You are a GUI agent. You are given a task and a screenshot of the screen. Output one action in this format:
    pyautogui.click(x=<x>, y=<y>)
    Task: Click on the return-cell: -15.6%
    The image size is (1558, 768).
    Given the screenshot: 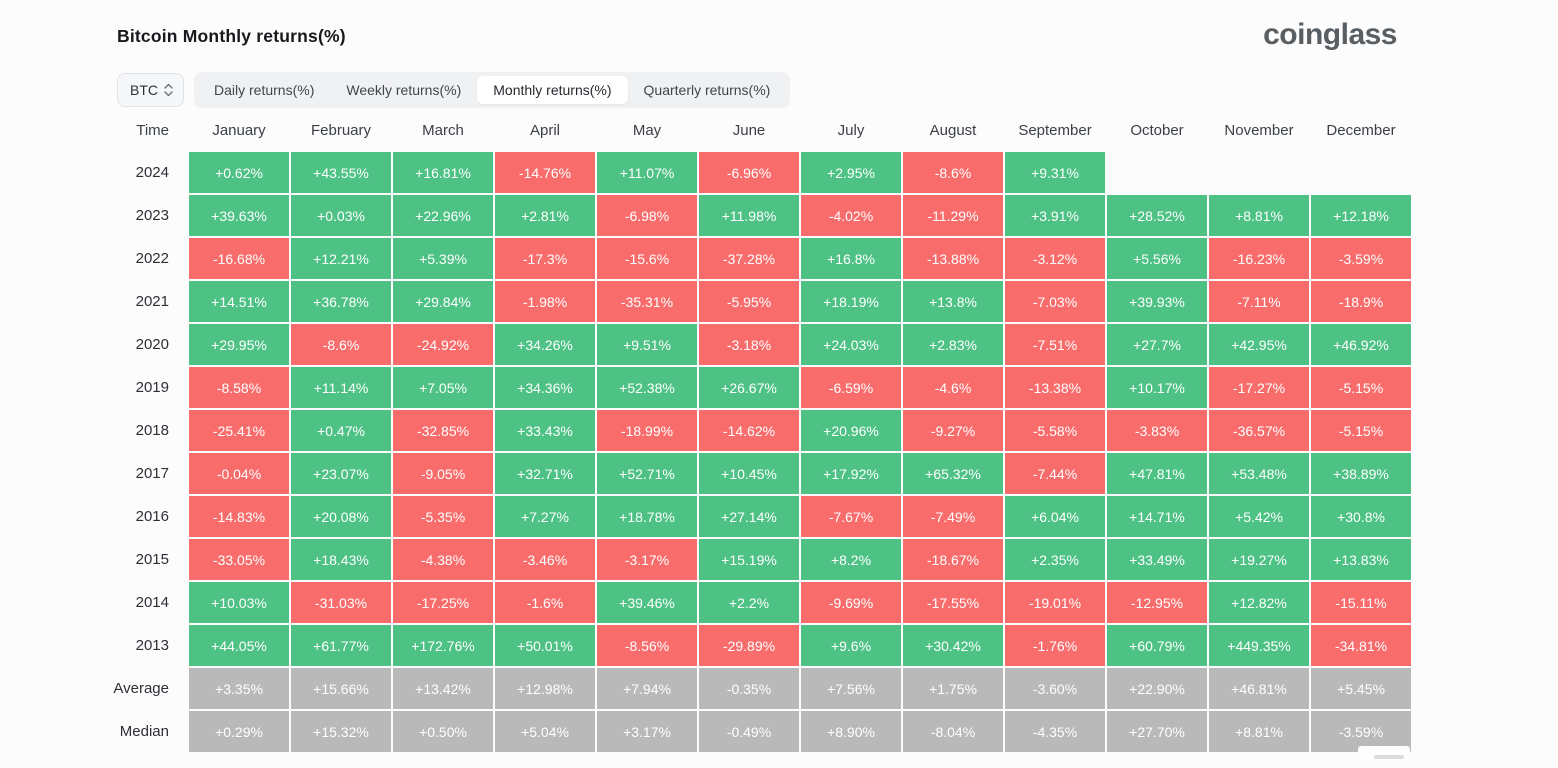 What is the action you would take?
    pyautogui.click(x=647, y=258)
    